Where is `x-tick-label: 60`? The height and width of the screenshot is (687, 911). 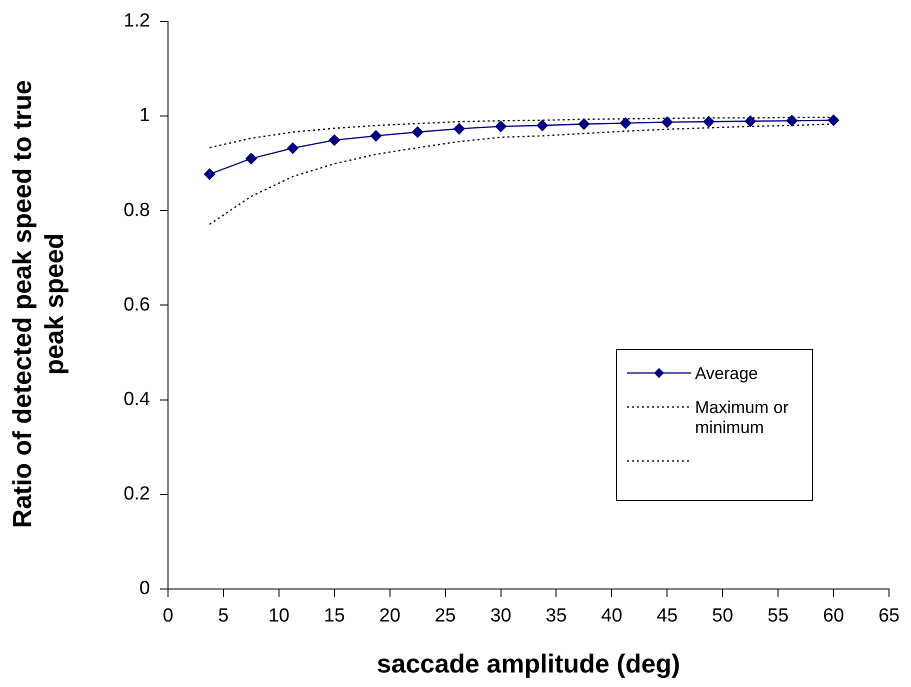
x-tick-label: 60 is located at coordinates (833, 616).